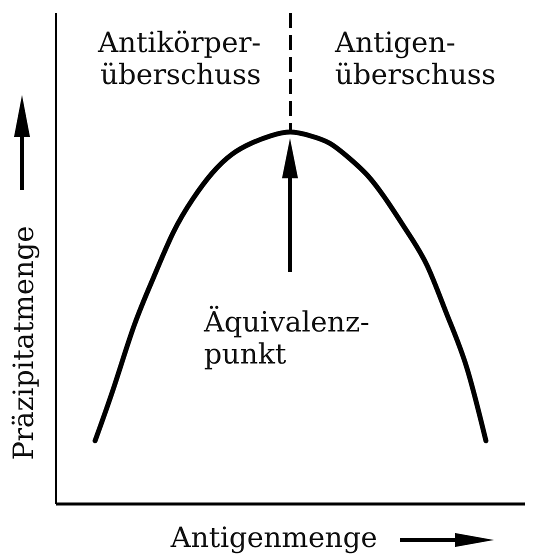 The image size is (537, 560). Describe the element at coordinates (286, 337) in the screenshot. I see `annotation: Äquivalenz- punkt` at that location.